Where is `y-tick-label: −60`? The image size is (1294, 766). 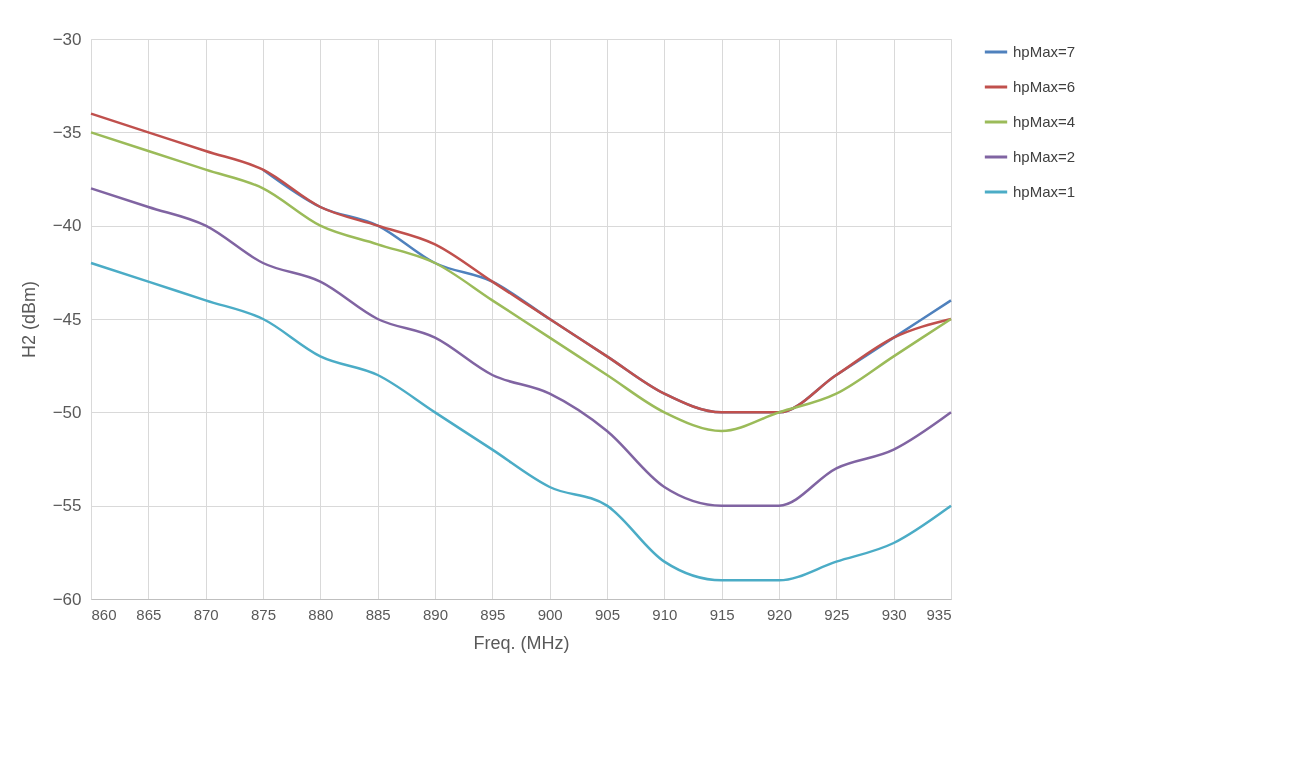 y-tick-label: −60 is located at coordinates (67, 599).